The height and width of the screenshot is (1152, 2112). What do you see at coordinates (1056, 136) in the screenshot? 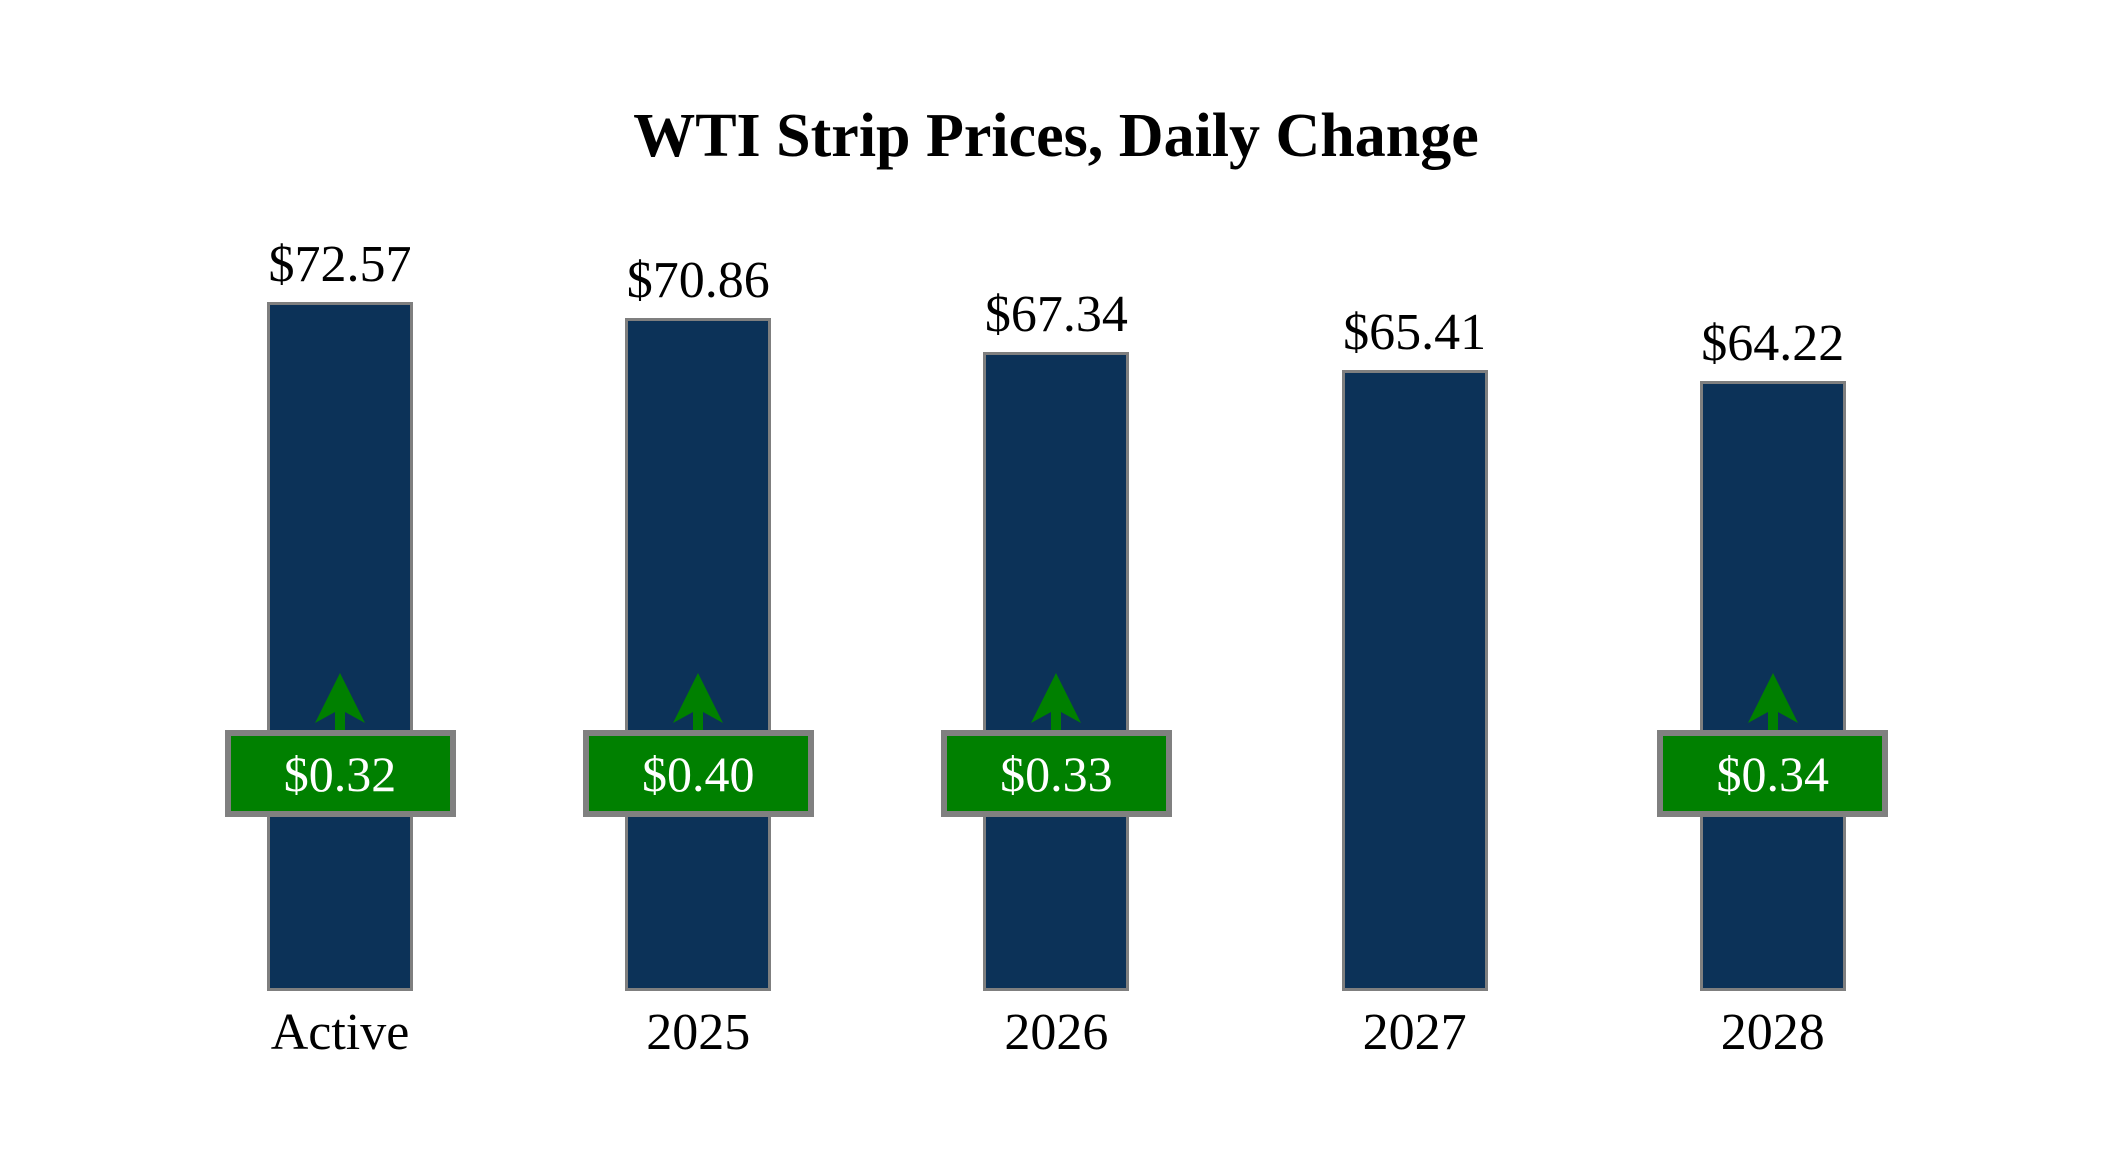
I see `chart-title: WTI Strip Prices, Daily Change` at bounding box center [1056, 136].